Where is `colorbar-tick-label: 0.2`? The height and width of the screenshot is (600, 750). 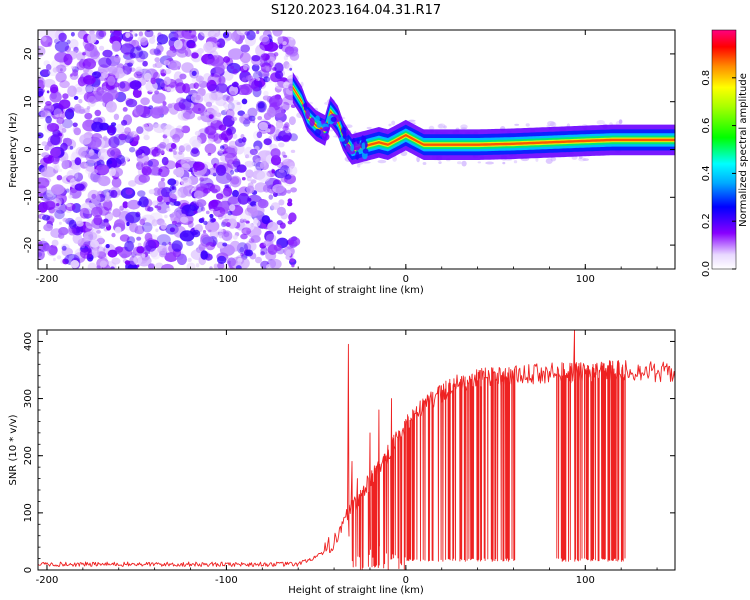 colorbar-tick-label: 0.2 is located at coordinates (706, 221).